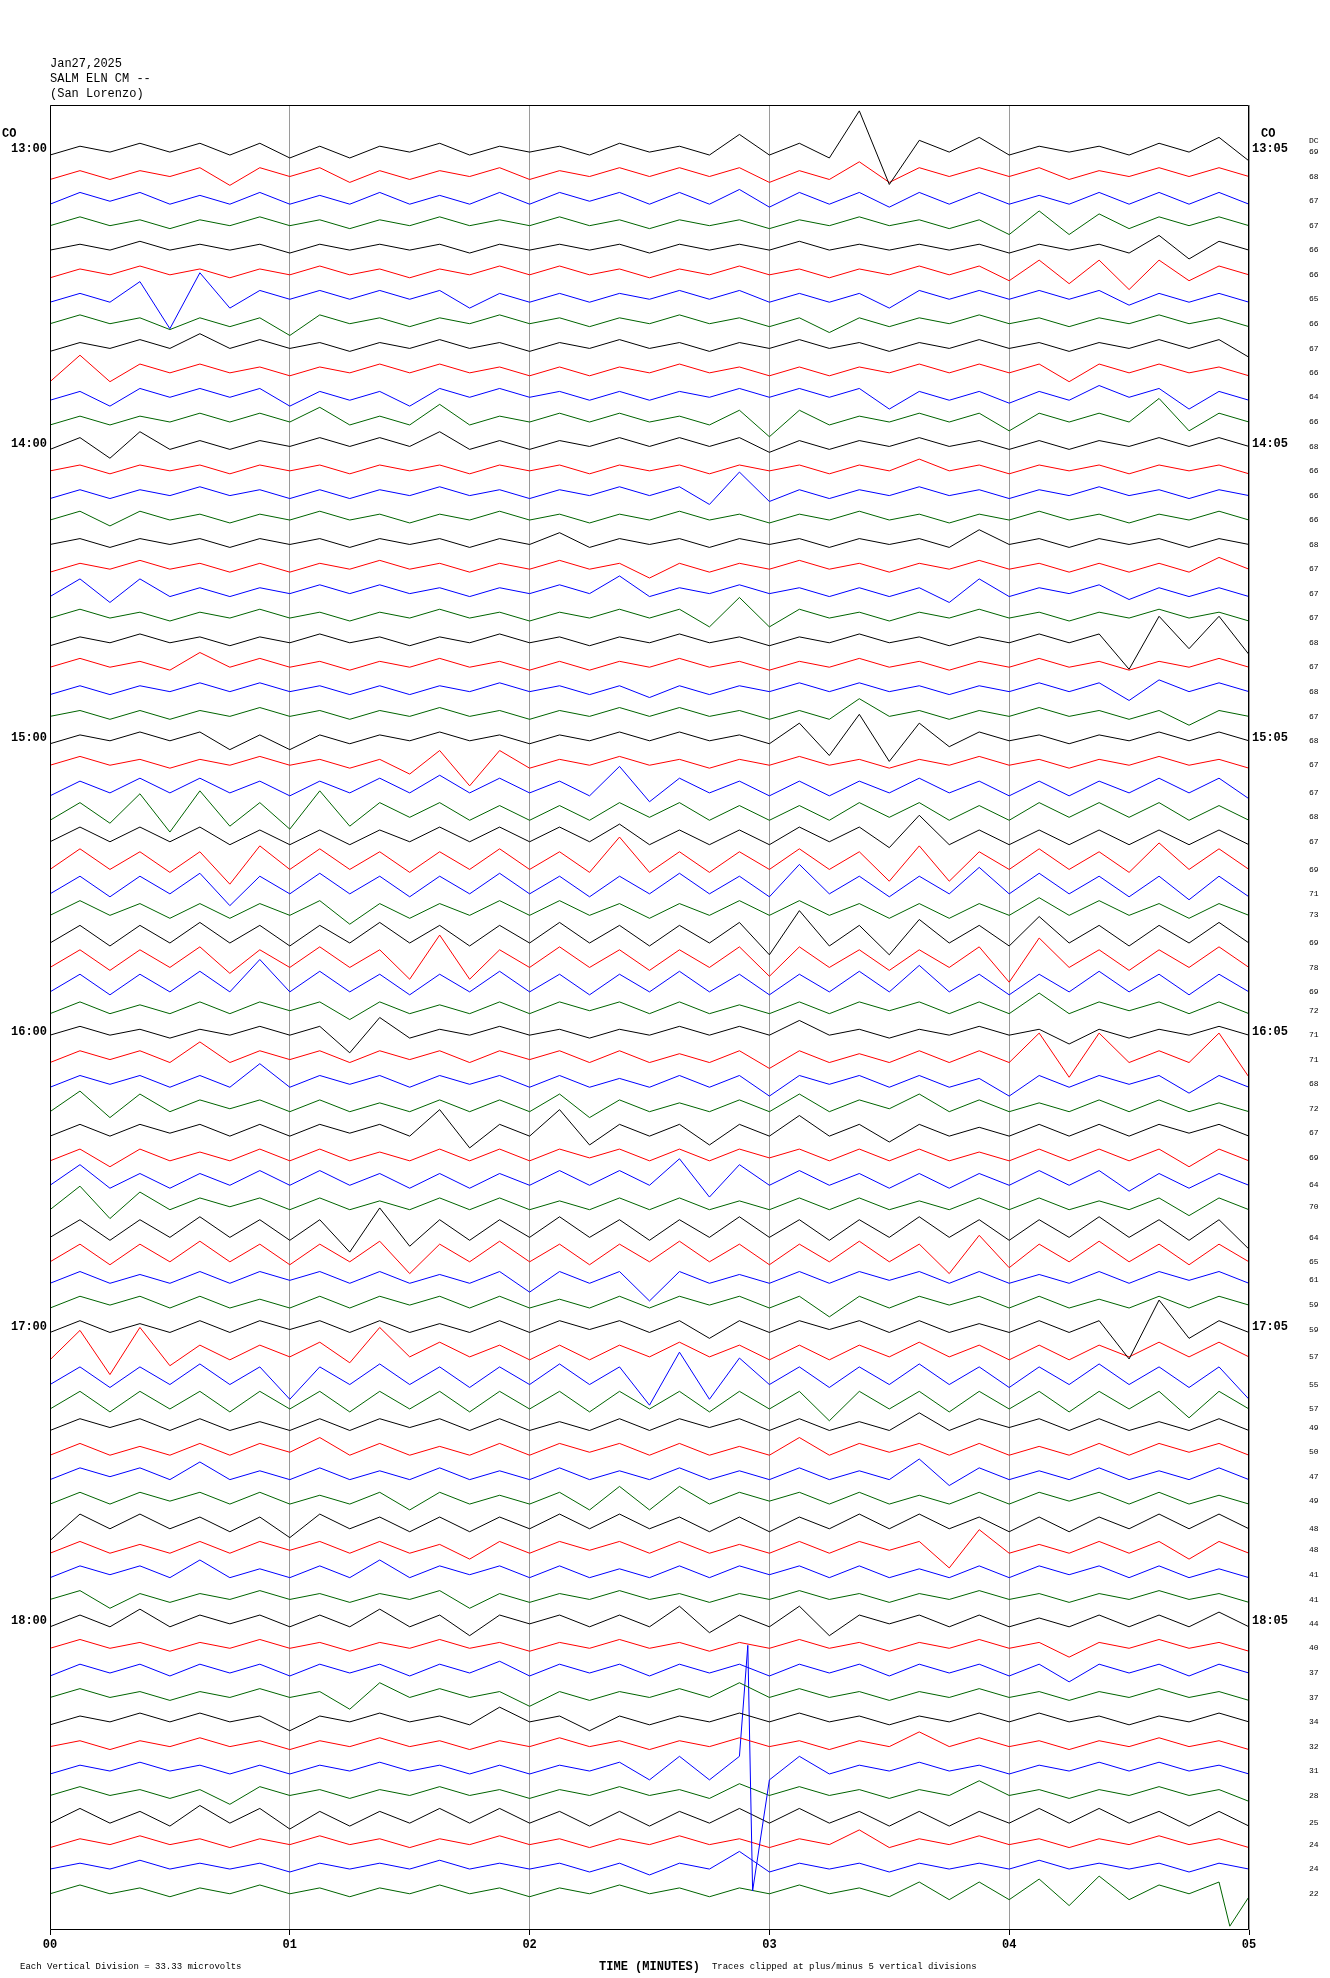  What do you see at coordinates (1314, 1476) in the screenshot?
I see `text: 47` at bounding box center [1314, 1476].